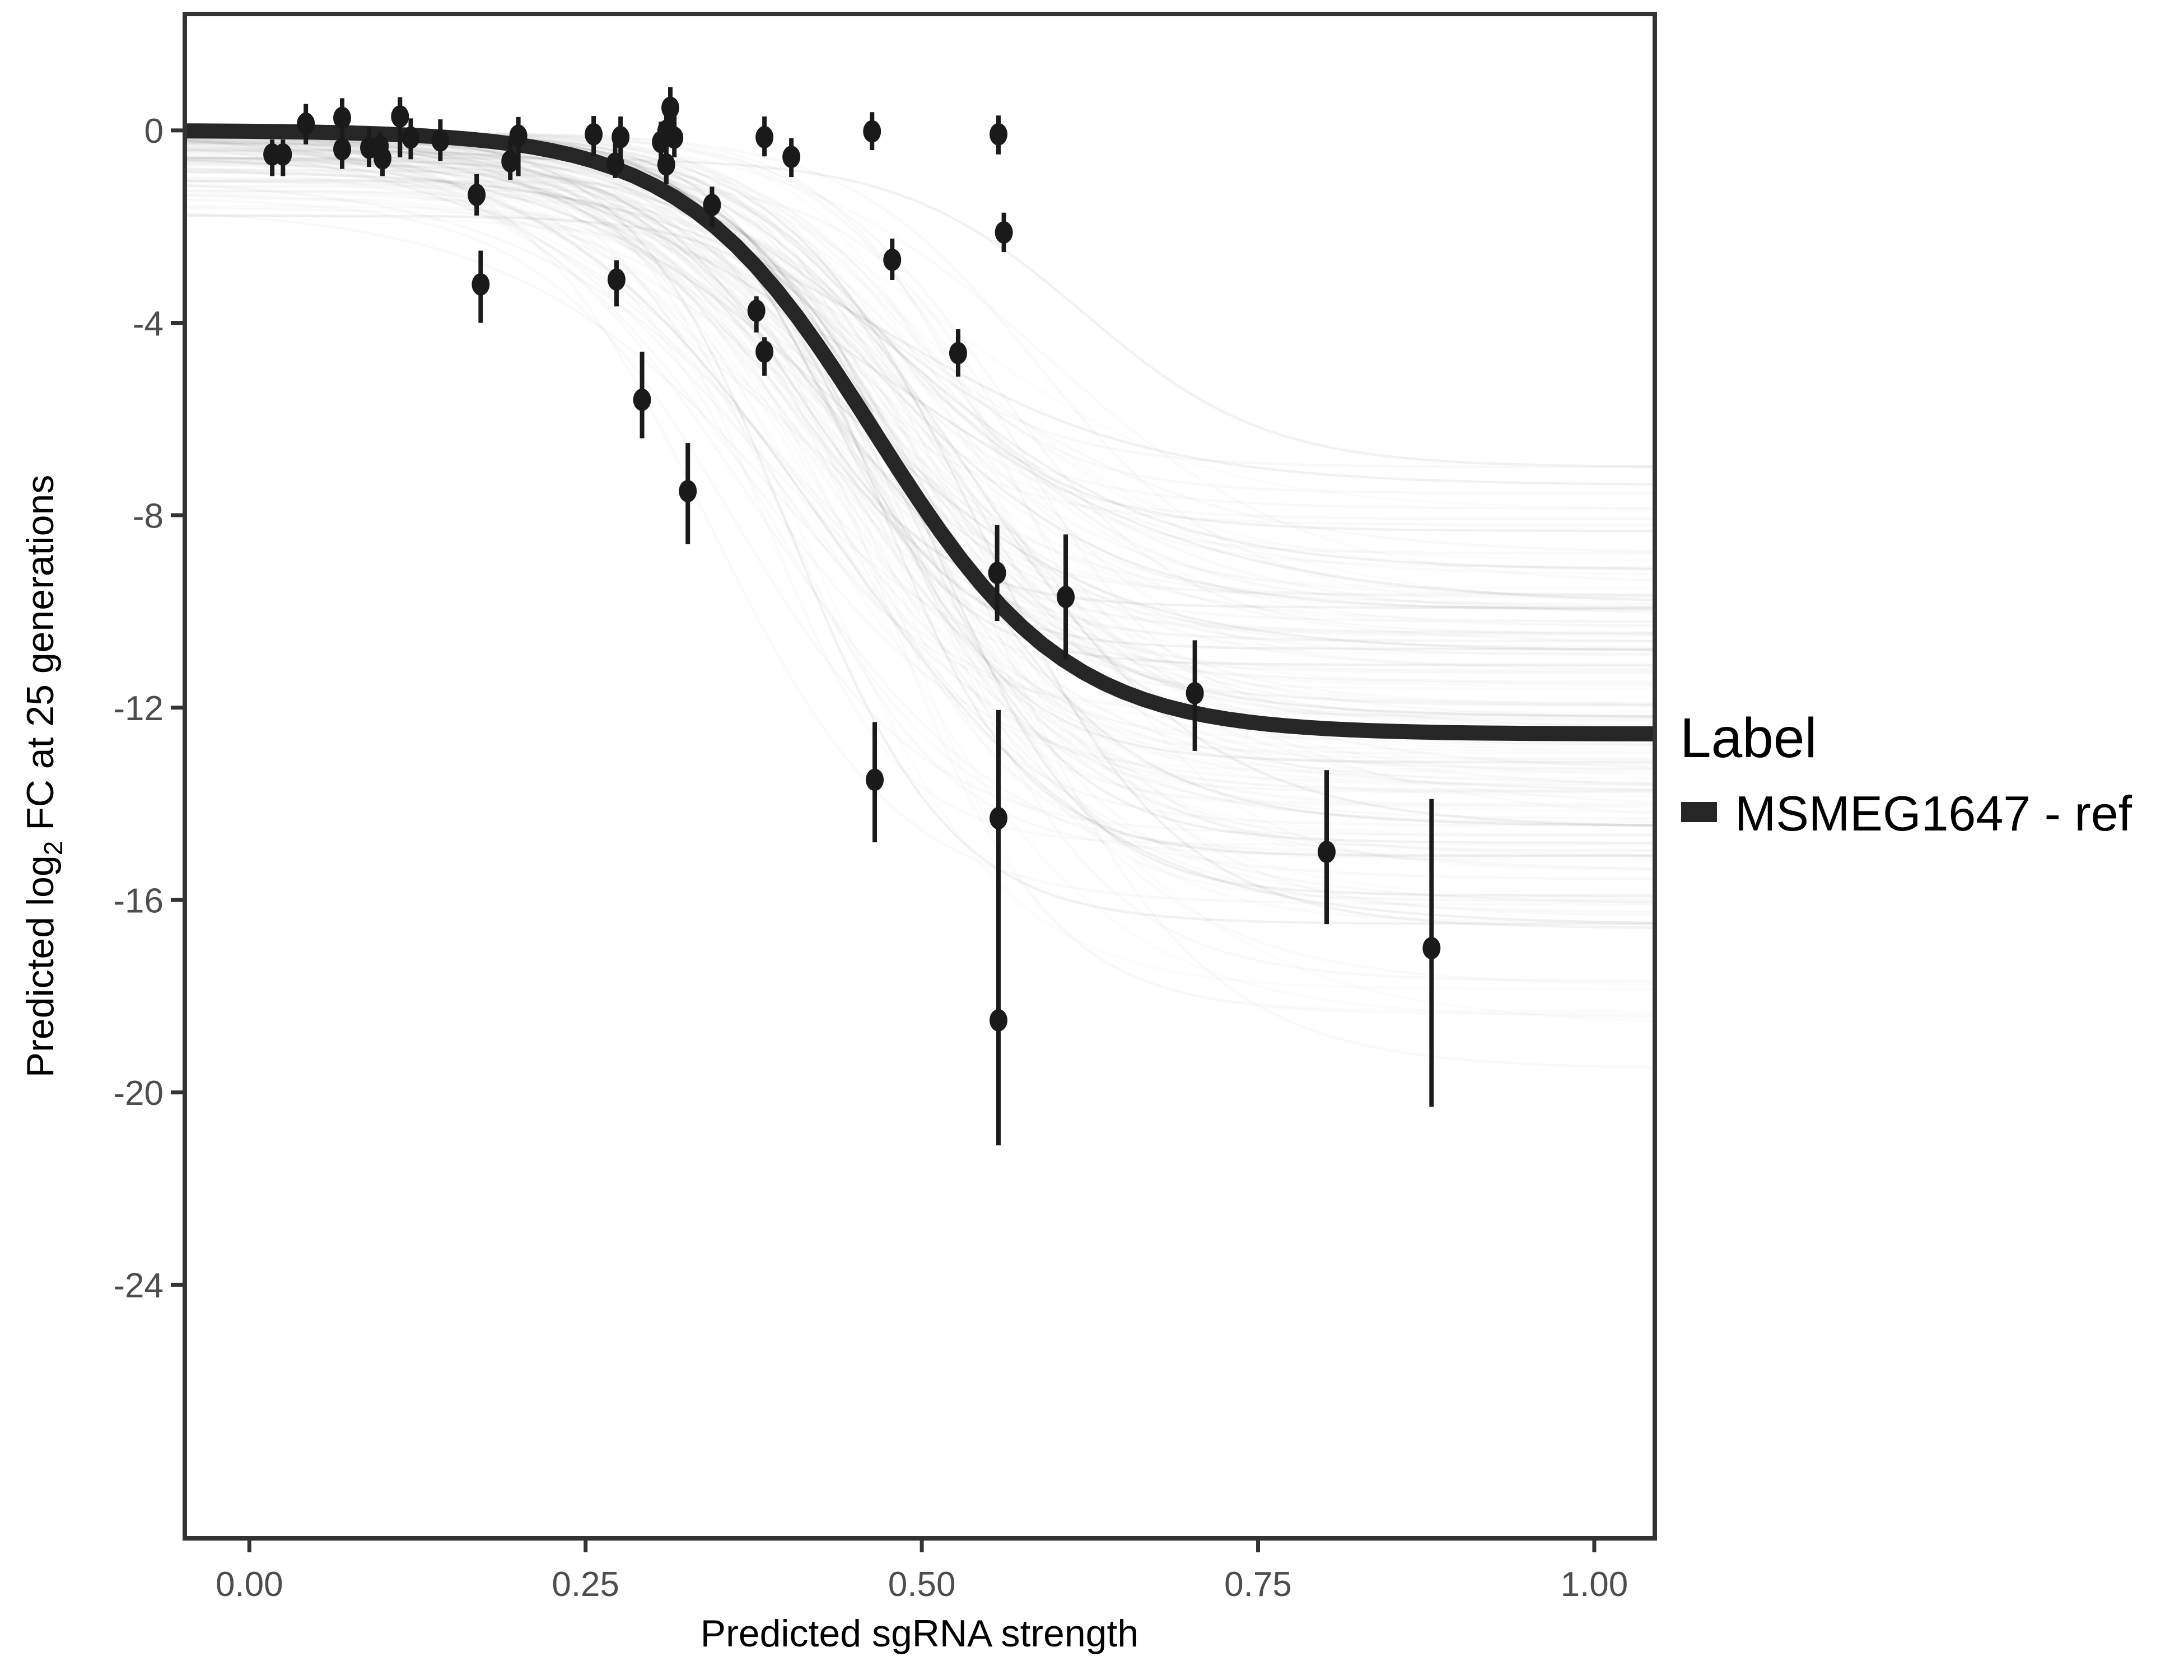 Image resolution: width=2184 pixels, height=1680 pixels. I want to click on x-tick-label: 0.00, so click(250, 1585).